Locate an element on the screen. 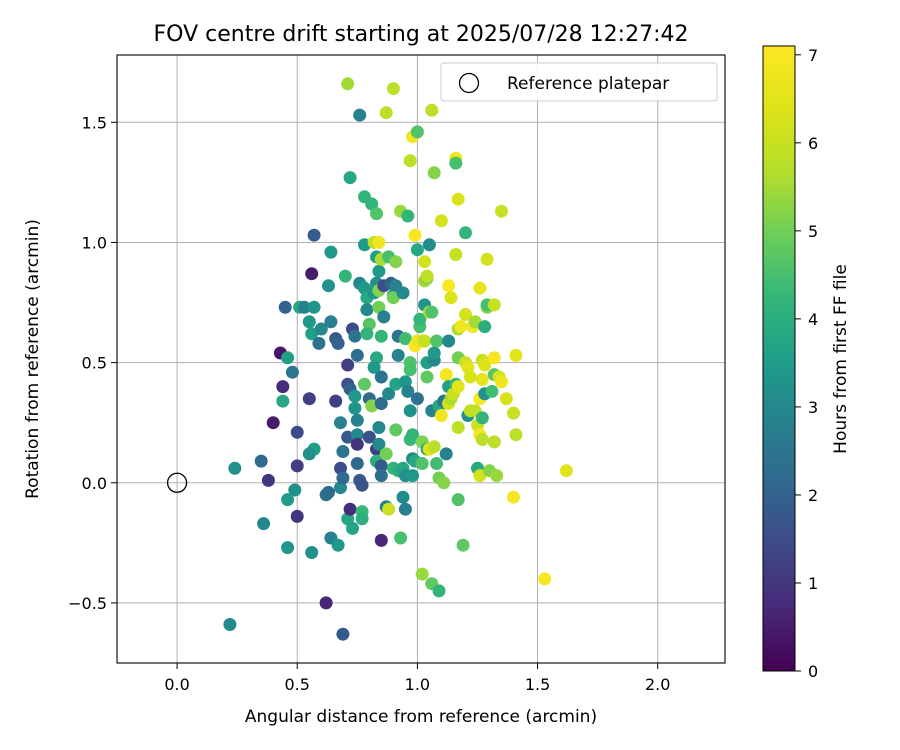 Image resolution: width=900 pixels, height=750 pixels. colorbar-tick-label: 0 is located at coordinates (813, 671).